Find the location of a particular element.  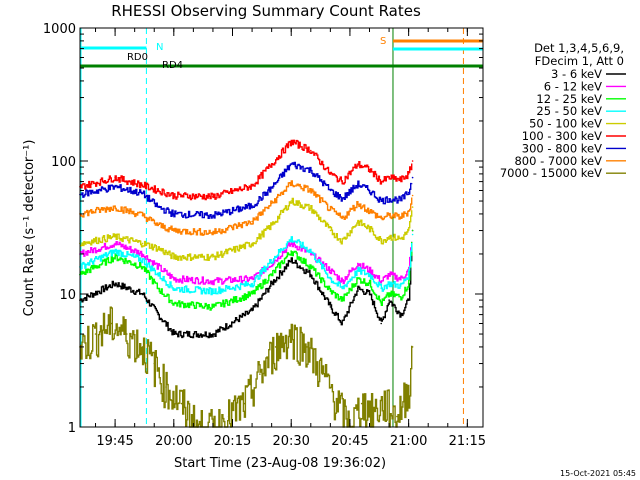

x-tick-label: 20:45 is located at coordinates (349, 441).